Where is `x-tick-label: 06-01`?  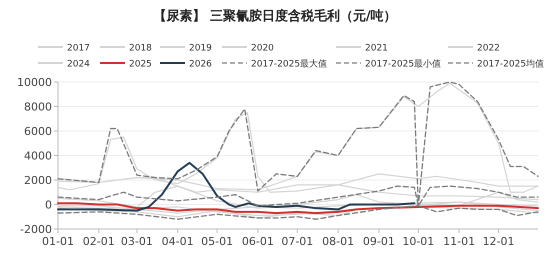 x-tick-label: 06-01 is located at coordinates (258, 241).